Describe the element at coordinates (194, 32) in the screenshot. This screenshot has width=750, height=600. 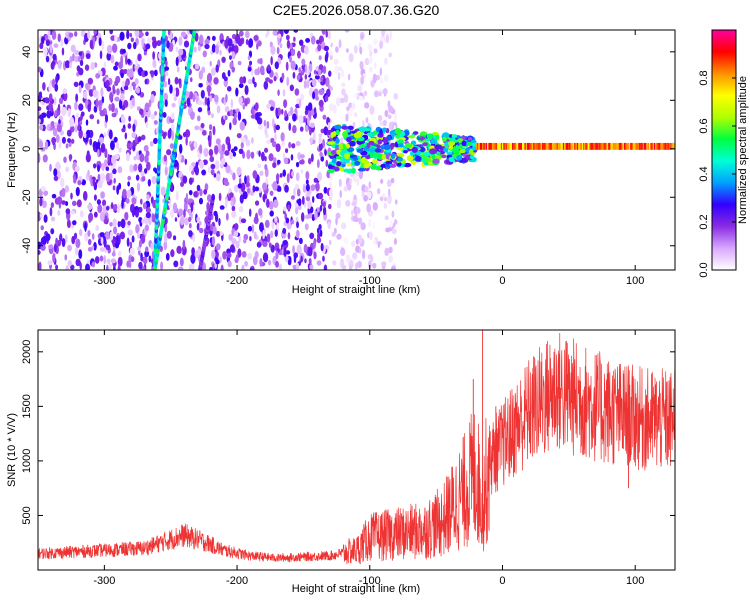
I see `spectrogram-streak-cell` at that location.